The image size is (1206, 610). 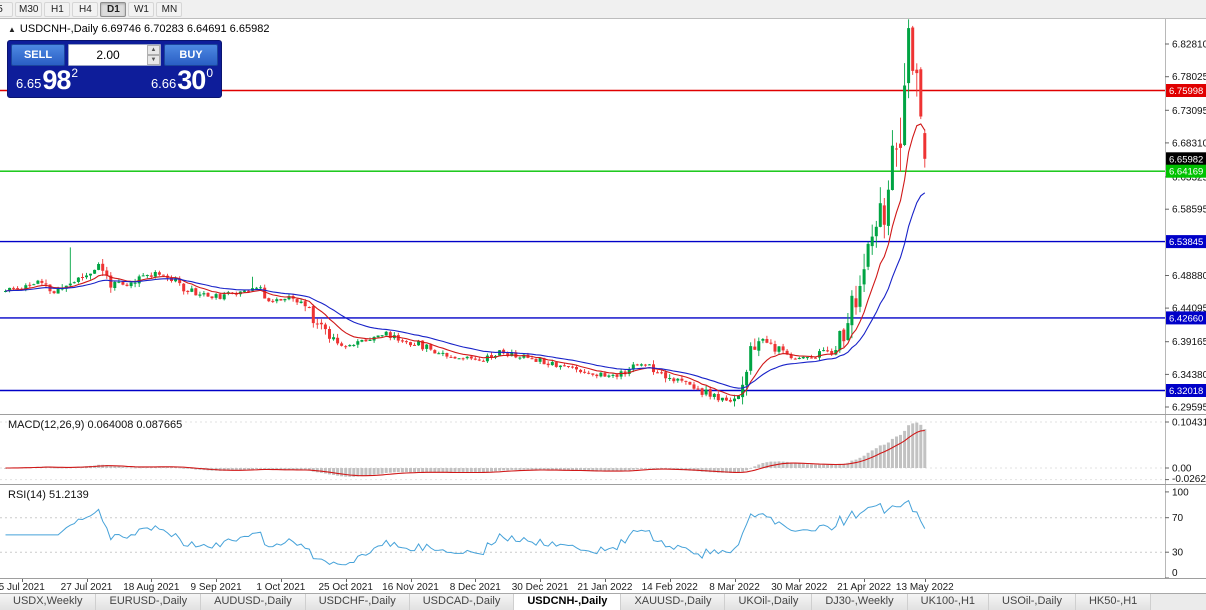 I want to click on price-axis-label: 6.68310, so click(x=1189, y=143).